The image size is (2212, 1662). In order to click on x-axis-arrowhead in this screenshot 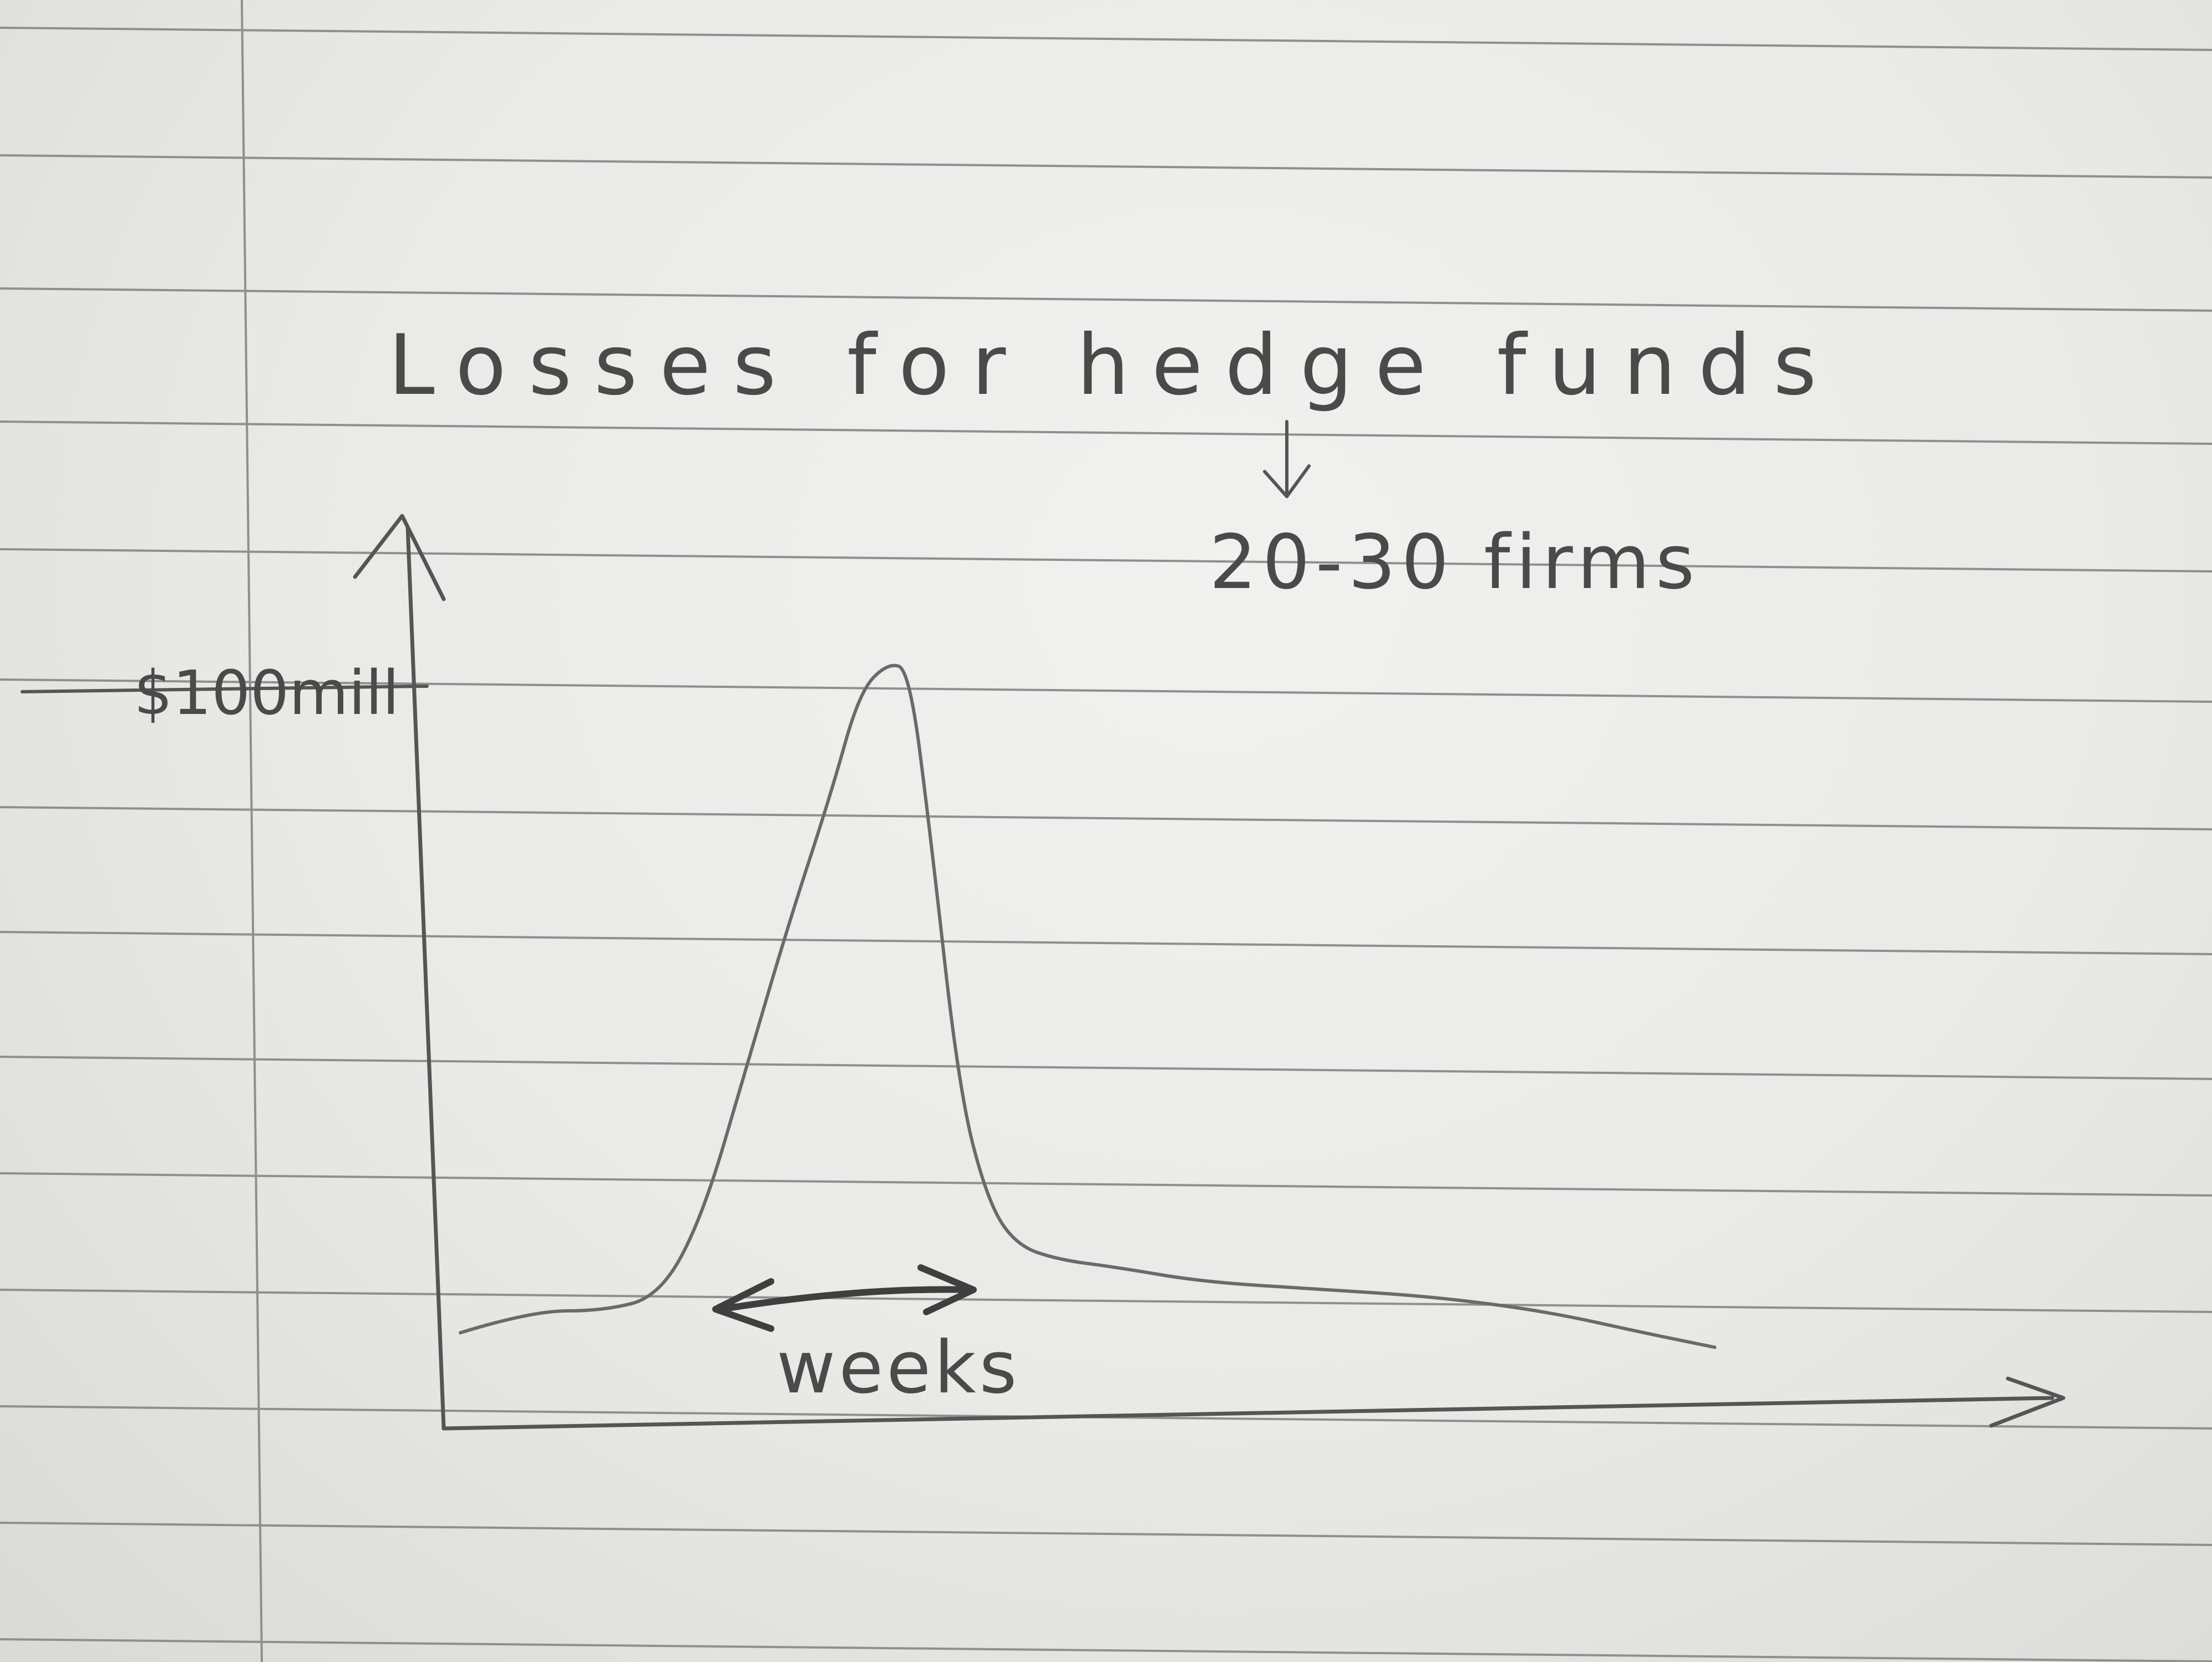, I will do `click(2027, 1402)`.